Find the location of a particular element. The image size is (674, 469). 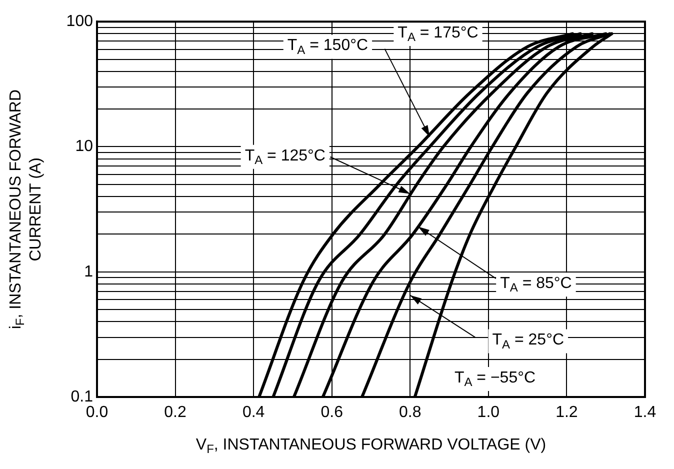

x-tick-label: 1.4 is located at coordinates (645, 413).